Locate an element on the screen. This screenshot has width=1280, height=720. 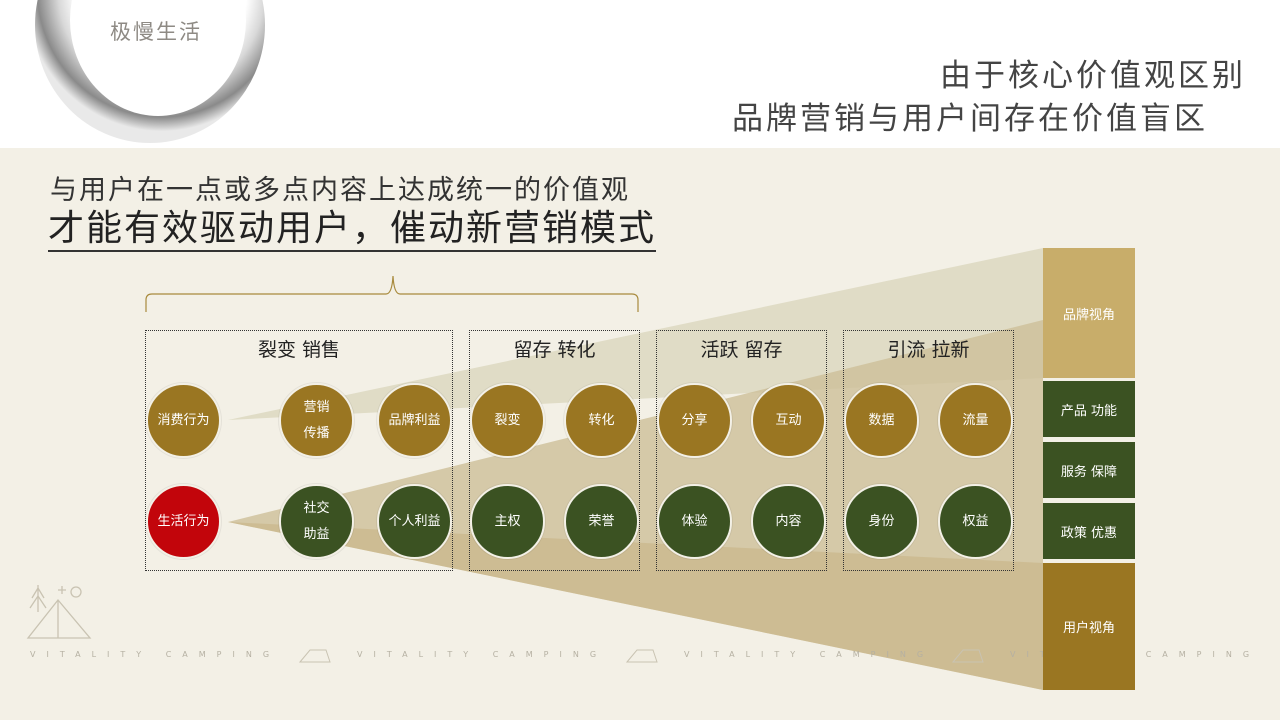
node-ownership: 主权 is located at coordinates (507, 521).